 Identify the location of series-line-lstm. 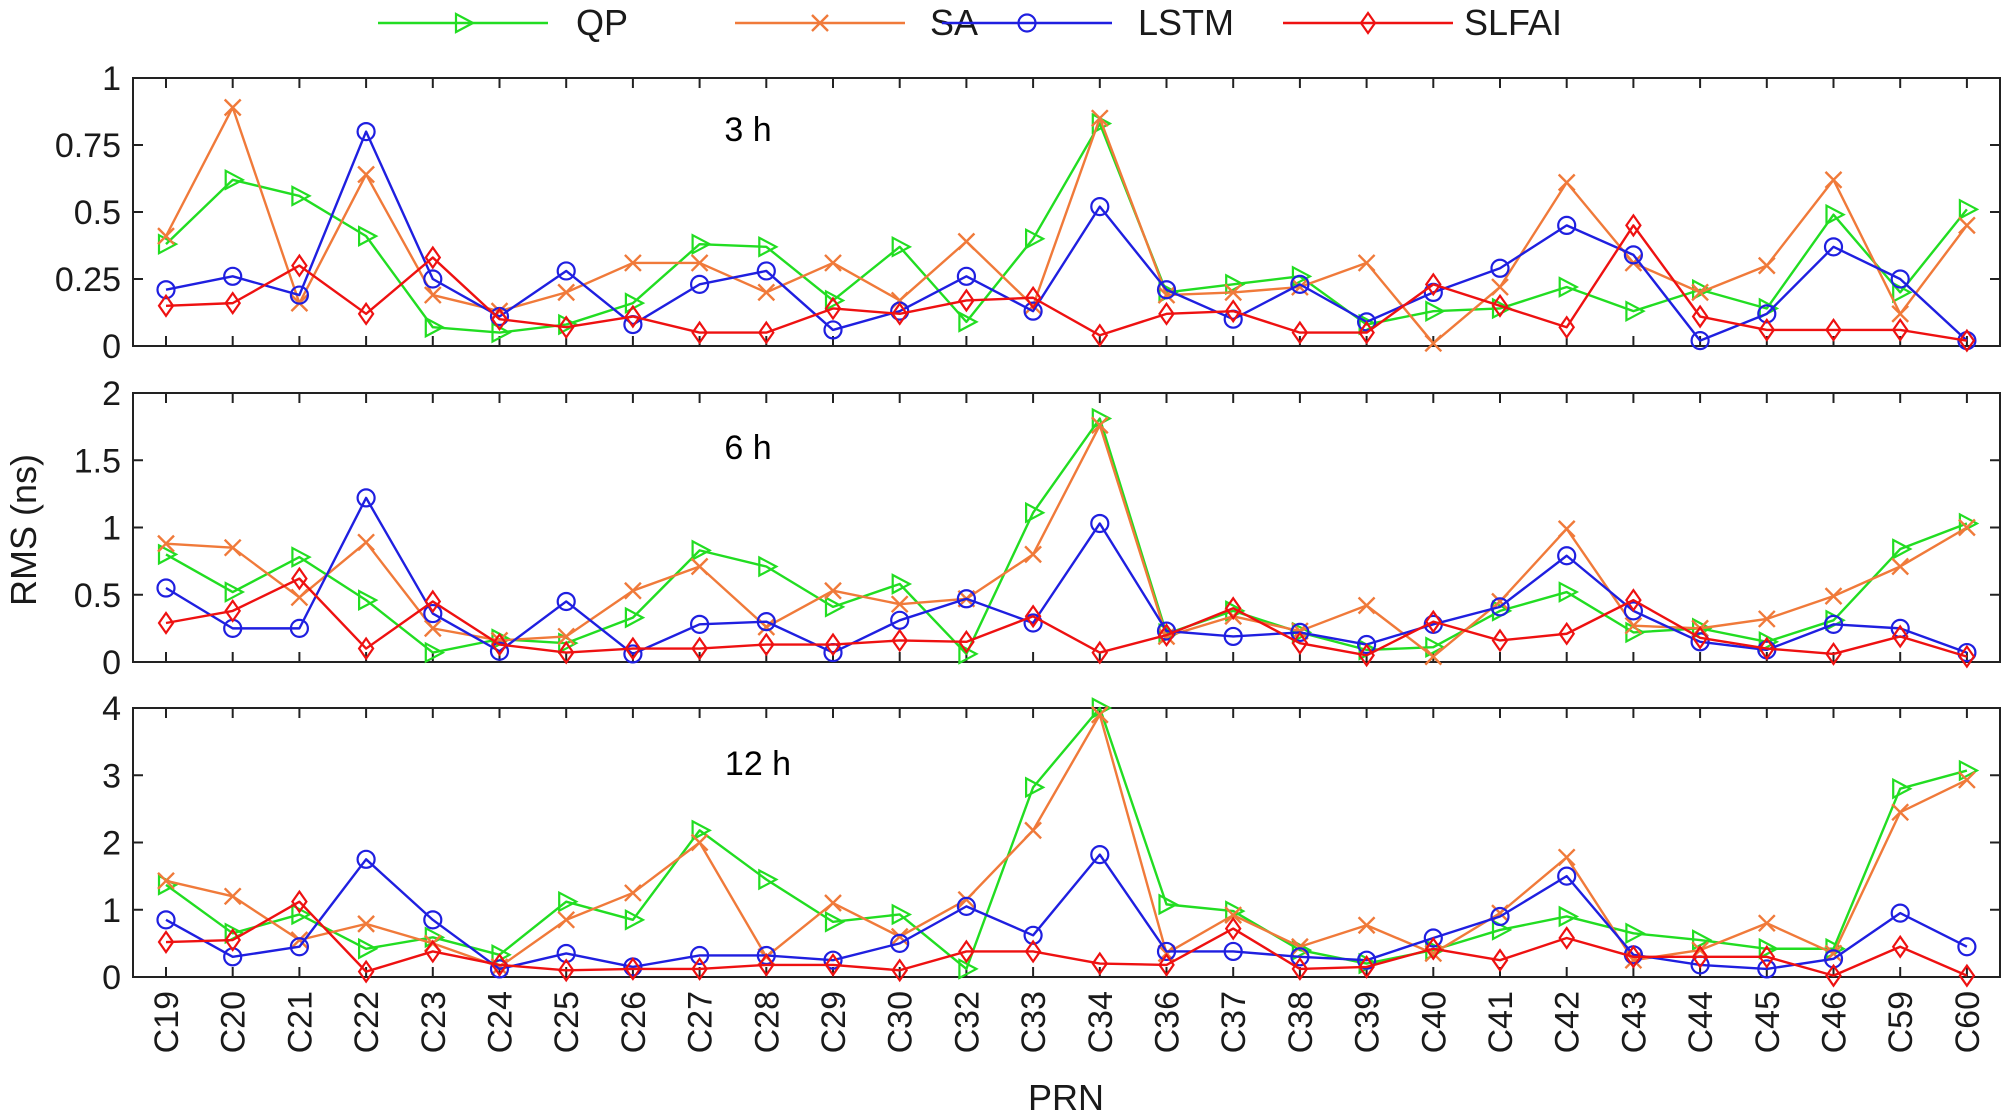
(1066, 576).